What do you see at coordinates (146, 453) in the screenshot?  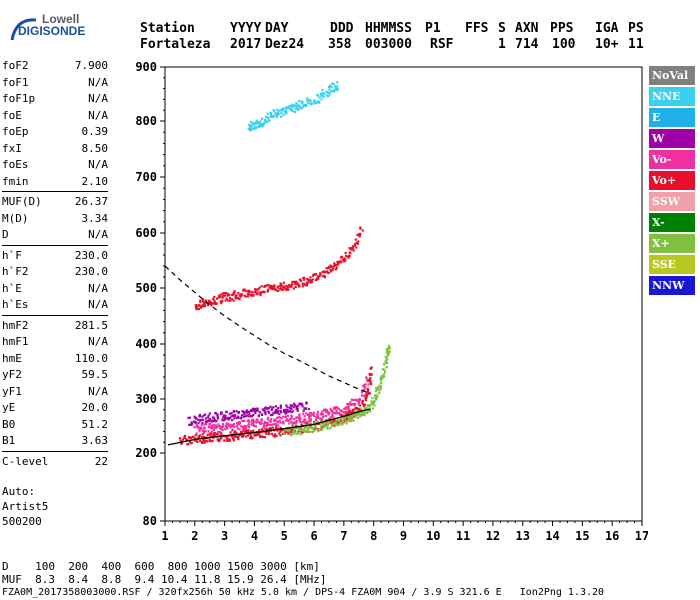 I see `y-tick-label: 200` at bounding box center [146, 453].